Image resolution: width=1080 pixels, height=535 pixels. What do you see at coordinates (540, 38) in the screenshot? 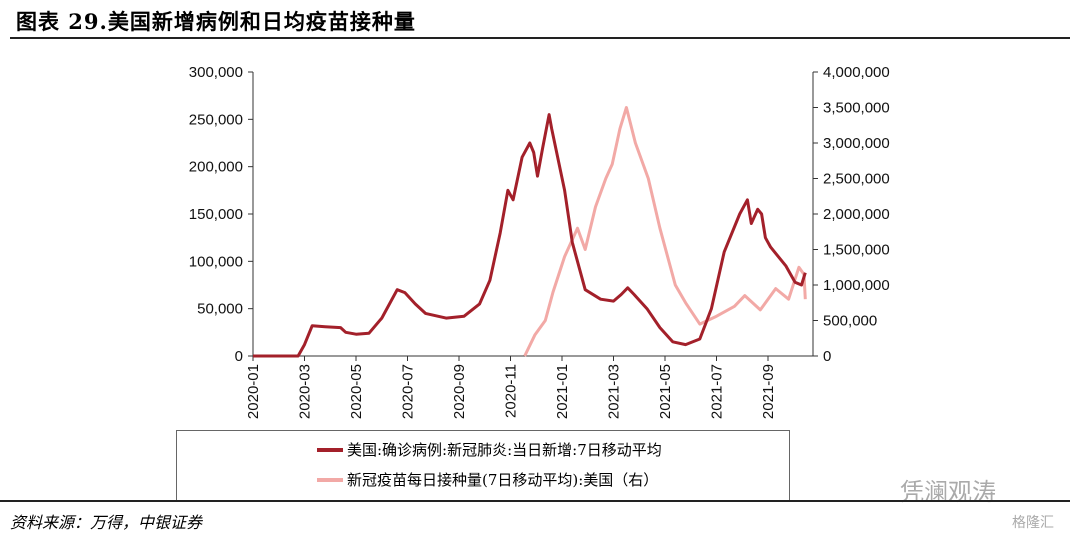
I see `top-rule` at bounding box center [540, 38].